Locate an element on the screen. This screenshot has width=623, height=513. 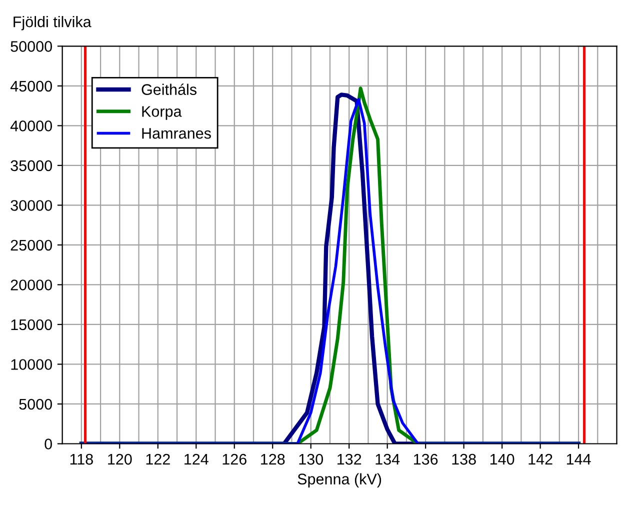
x-tick-label: 124 is located at coordinates (196, 459).